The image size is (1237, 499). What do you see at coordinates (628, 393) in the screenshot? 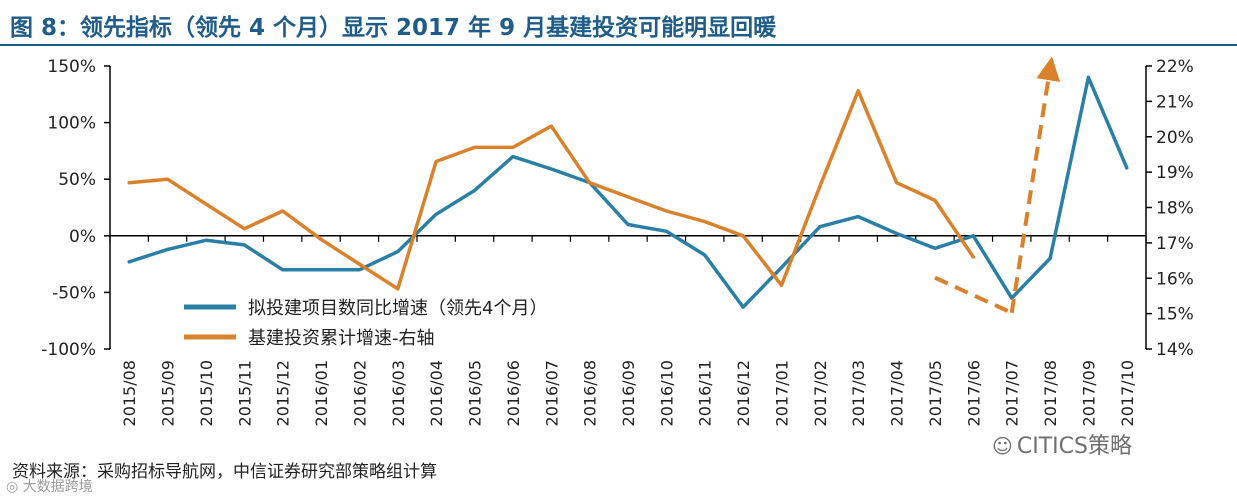
I see `x-tick-label: 2016/09` at bounding box center [628, 393].